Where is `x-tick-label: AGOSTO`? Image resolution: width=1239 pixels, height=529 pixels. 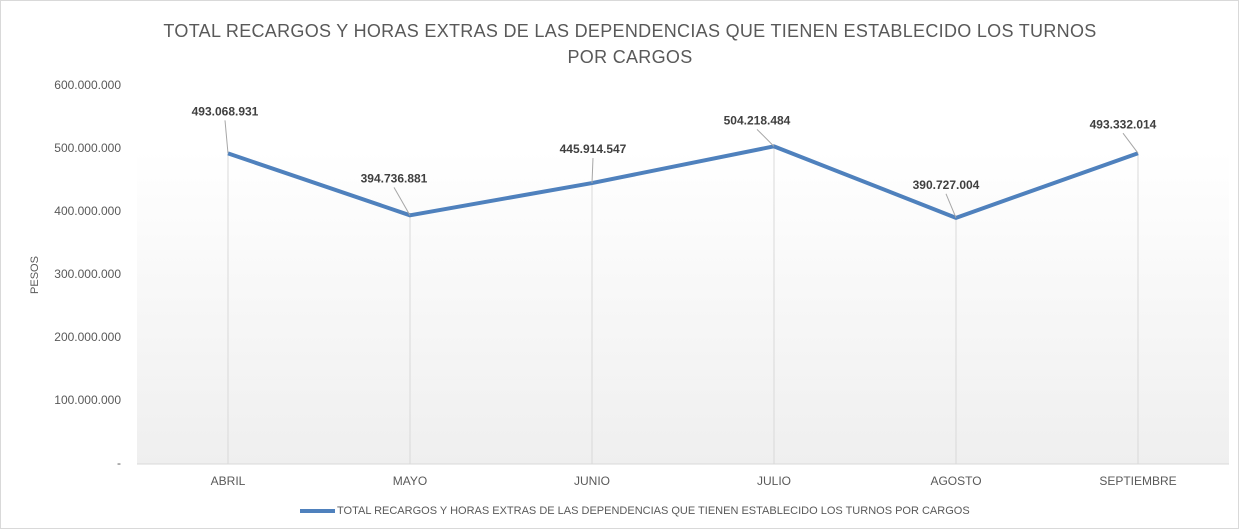 x-tick-label: AGOSTO is located at coordinates (955, 481).